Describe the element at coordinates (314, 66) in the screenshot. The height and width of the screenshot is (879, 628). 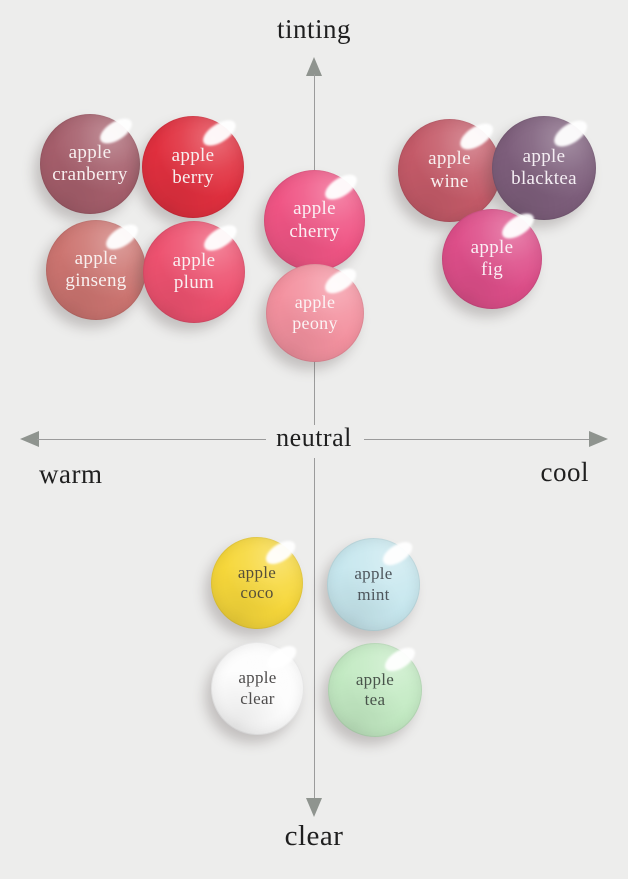
I see `arrow-up-icon` at that location.